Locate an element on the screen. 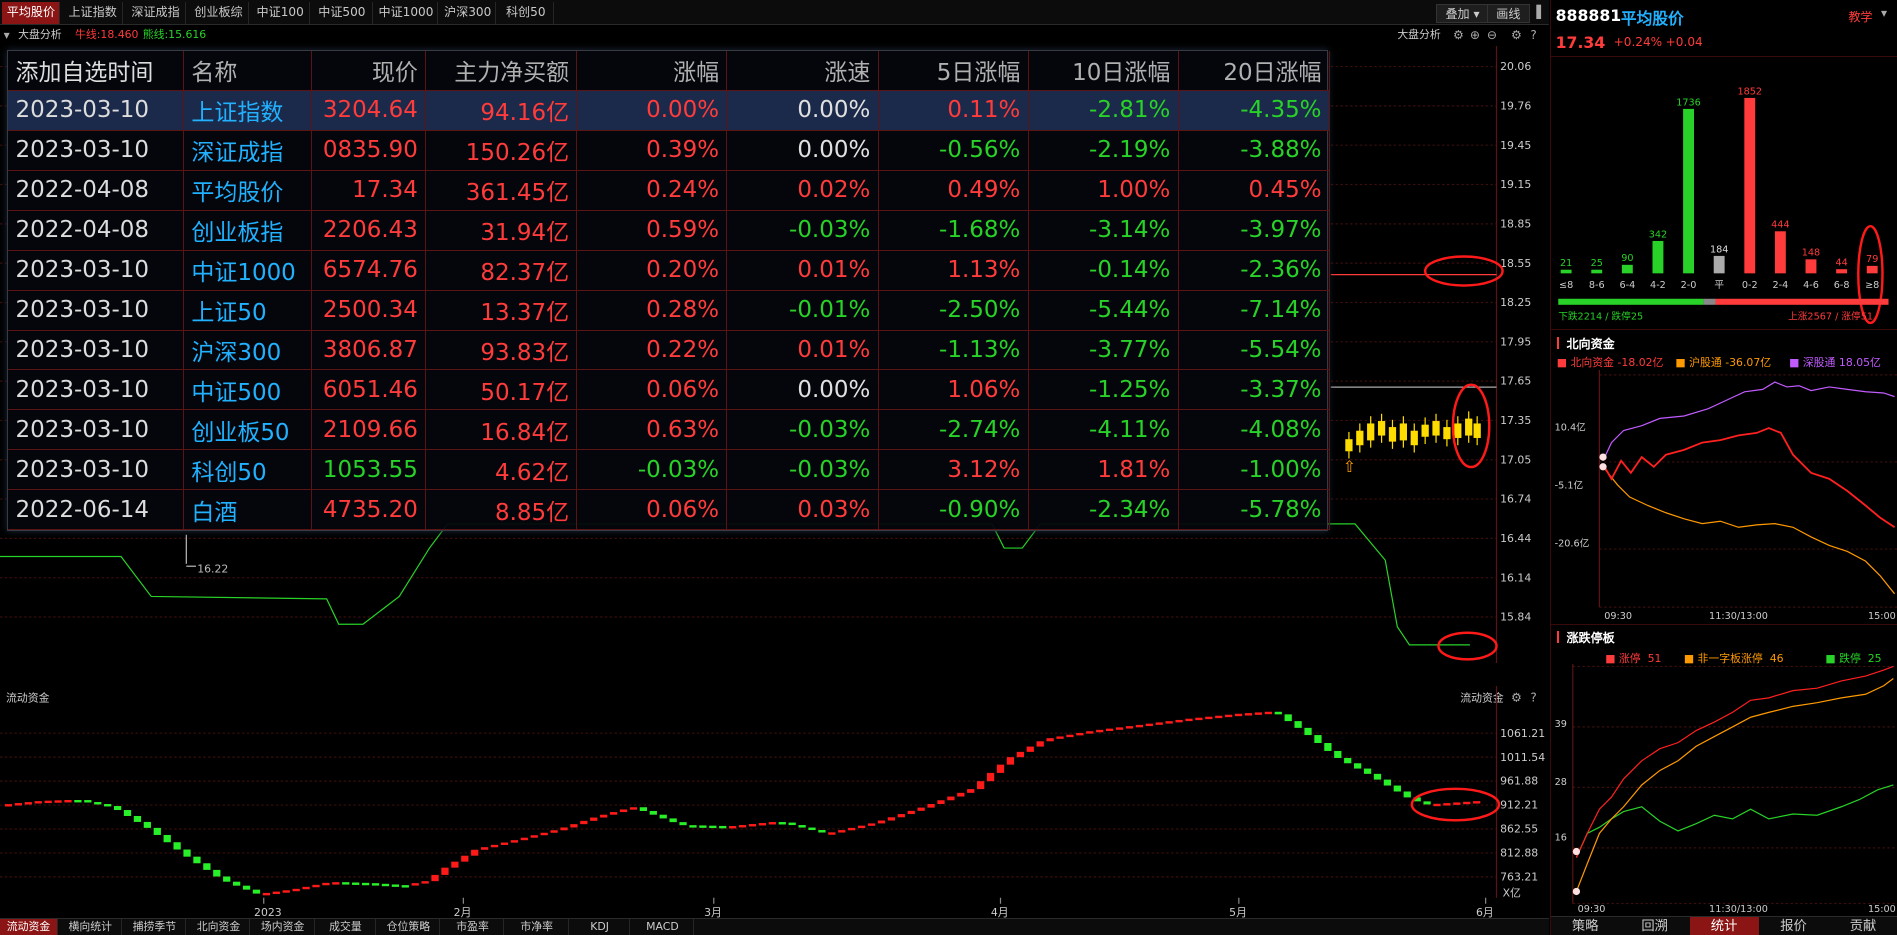 This screenshot has height=935, width=1897. right-tab: 报价 is located at coordinates (1793, 926).